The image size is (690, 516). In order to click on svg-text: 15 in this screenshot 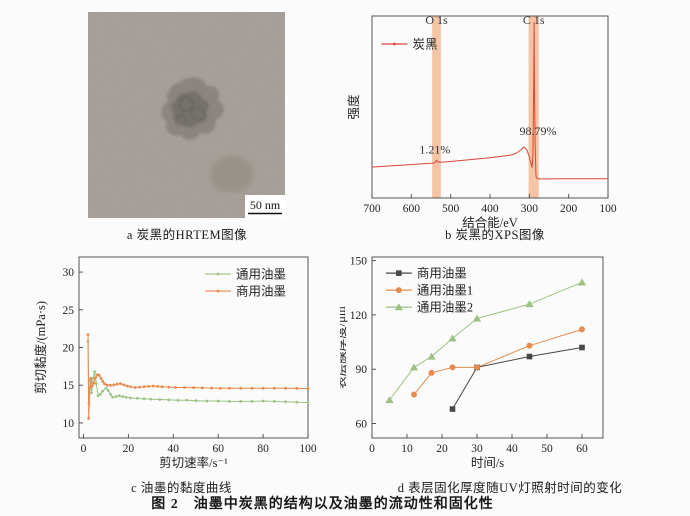, I will do `click(69, 386)`.